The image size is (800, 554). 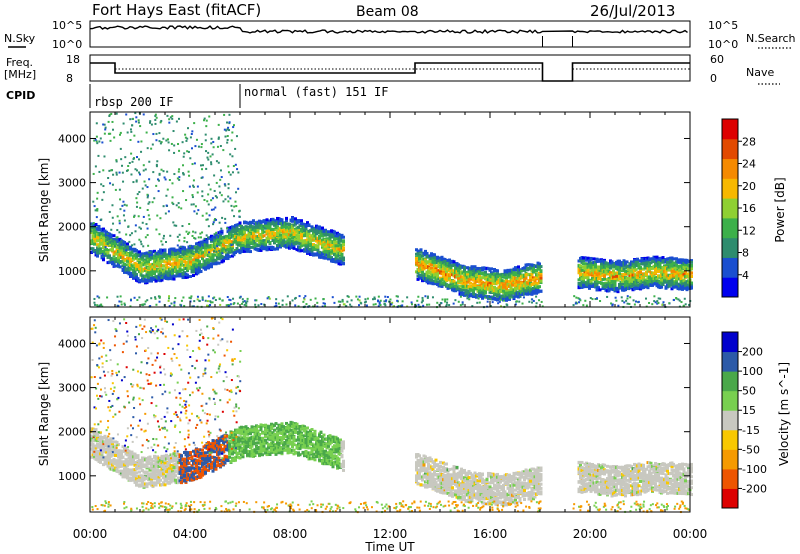 What do you see at coordinates (67, 44) in the screenshot?
I see `noise-tick-bottom: 10^0` at bounding box center [67, 44].